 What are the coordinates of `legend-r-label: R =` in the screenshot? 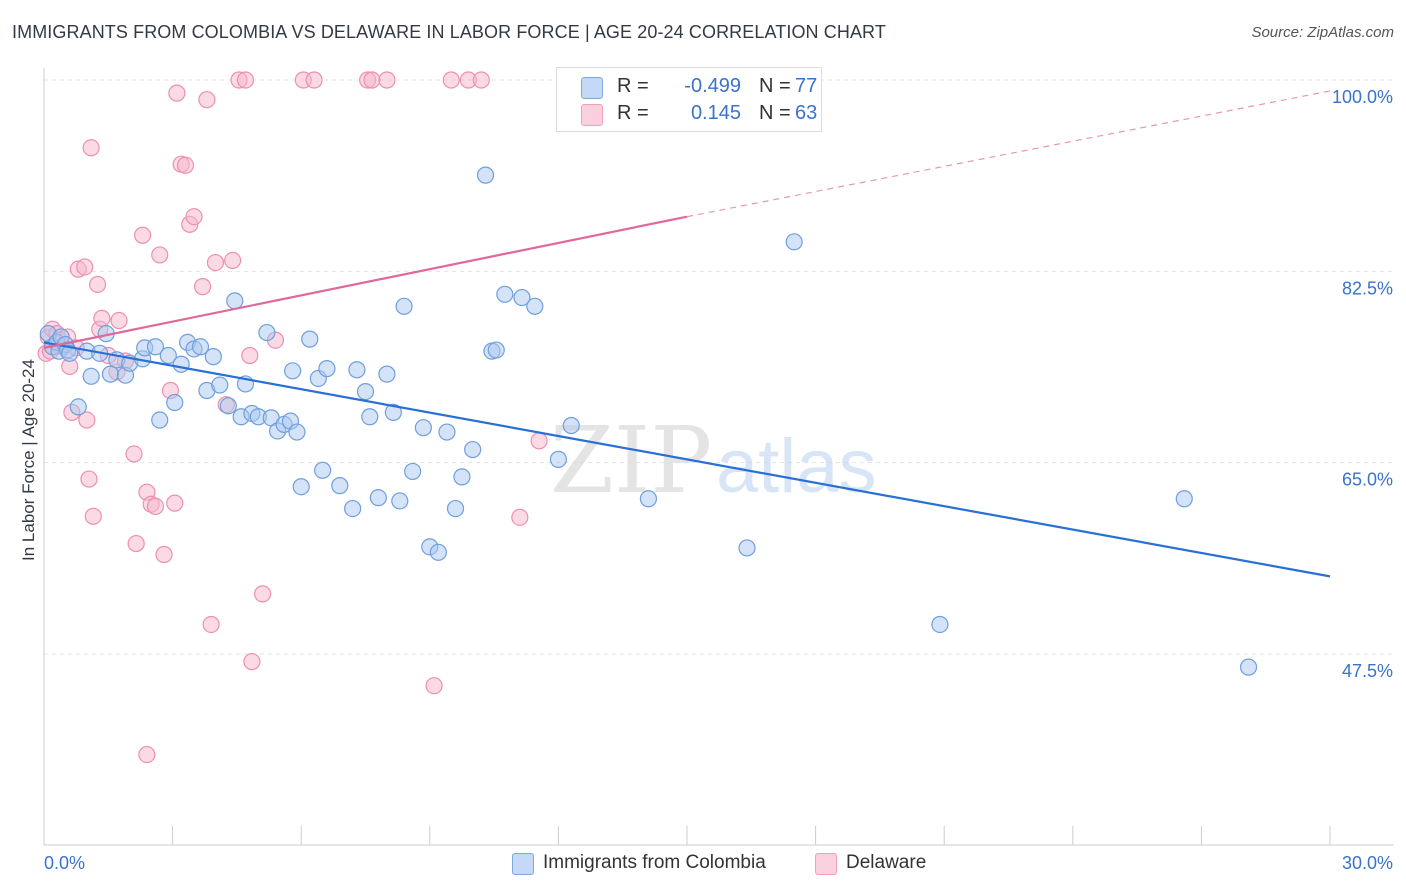 It's located at (633, 86).